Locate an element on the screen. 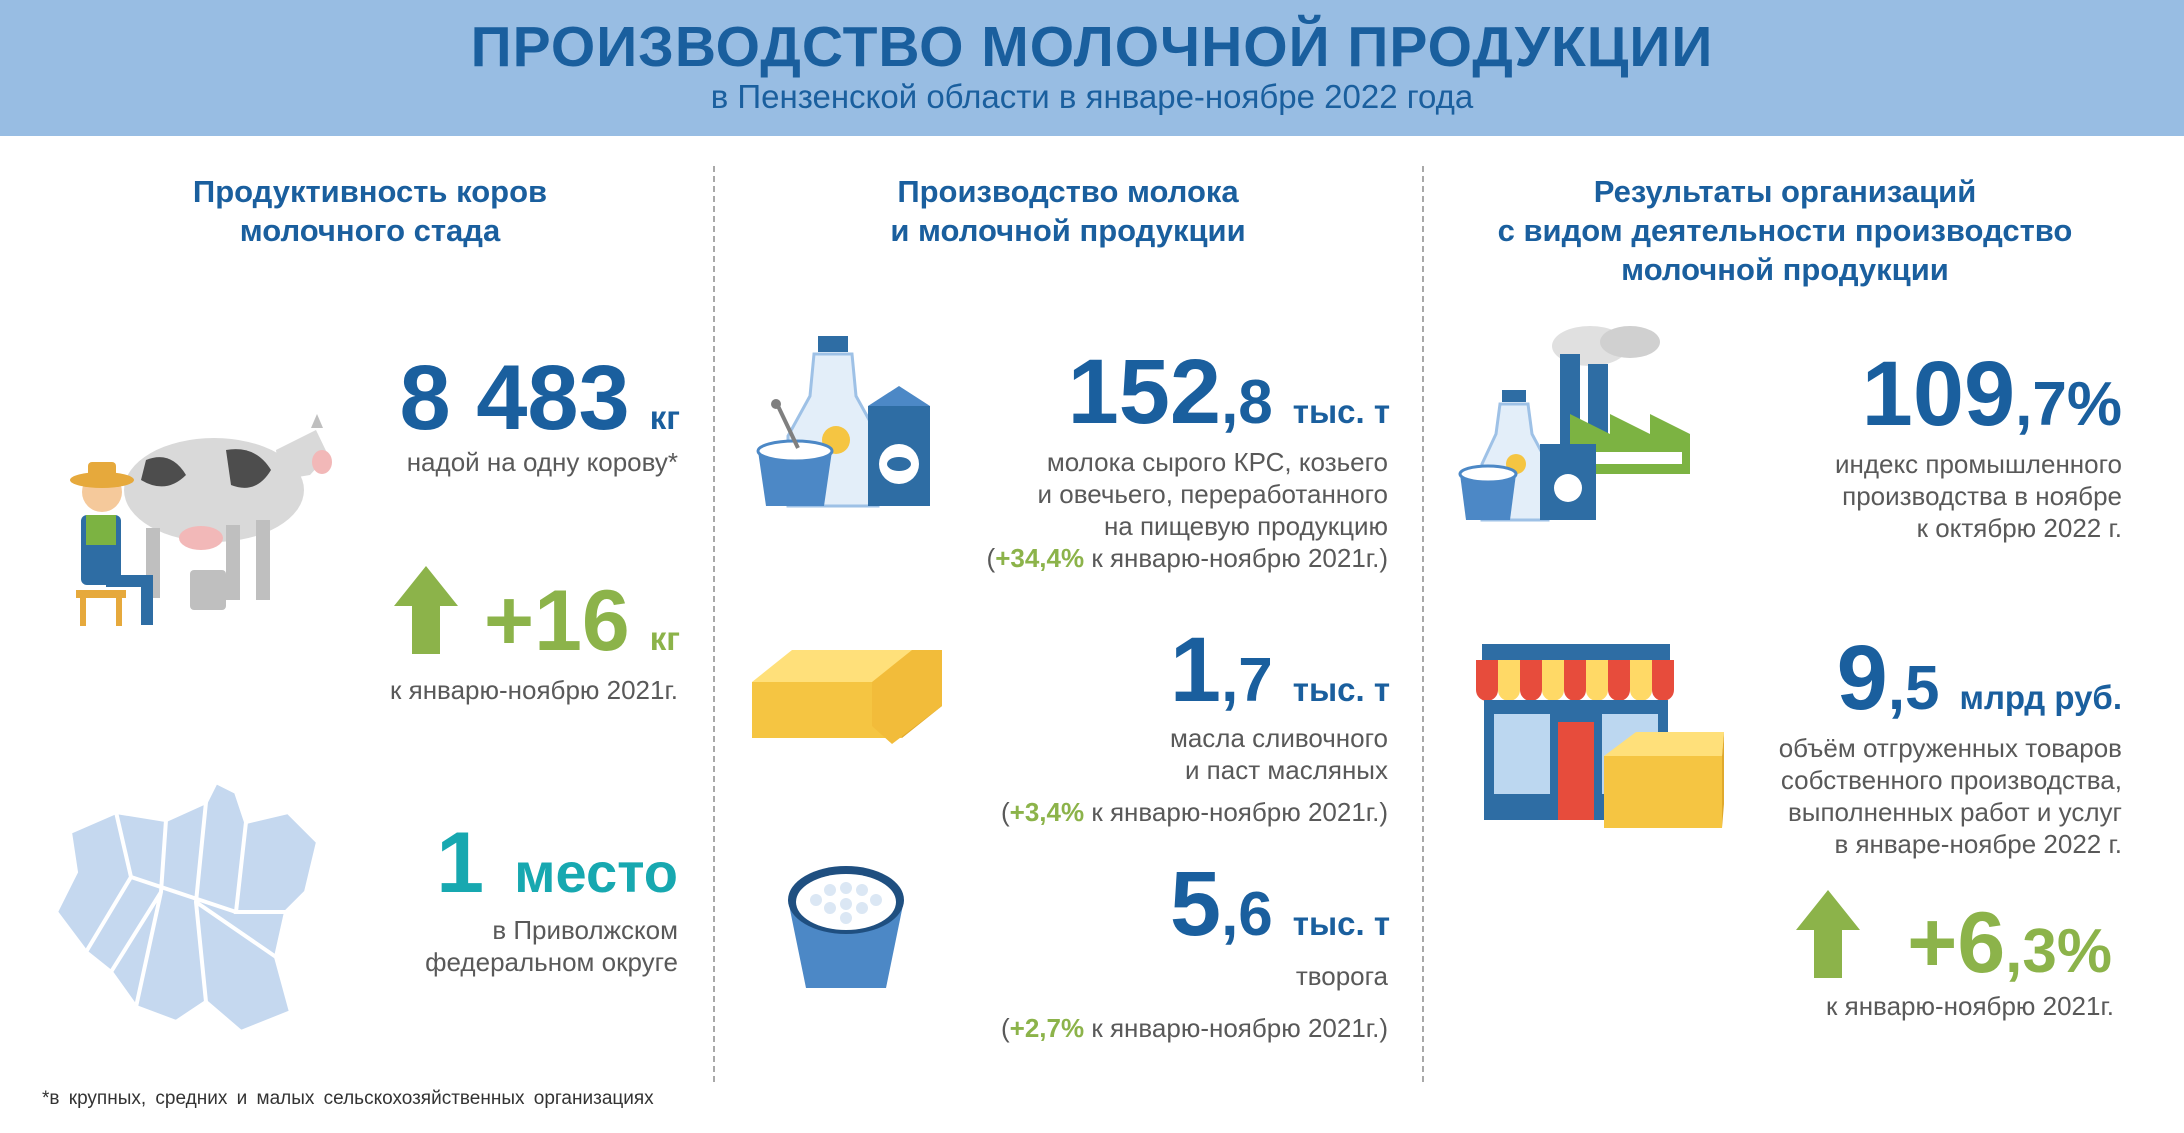 The image size is (2184, 1133). factory-icon is located at coordinates (1574, 424).